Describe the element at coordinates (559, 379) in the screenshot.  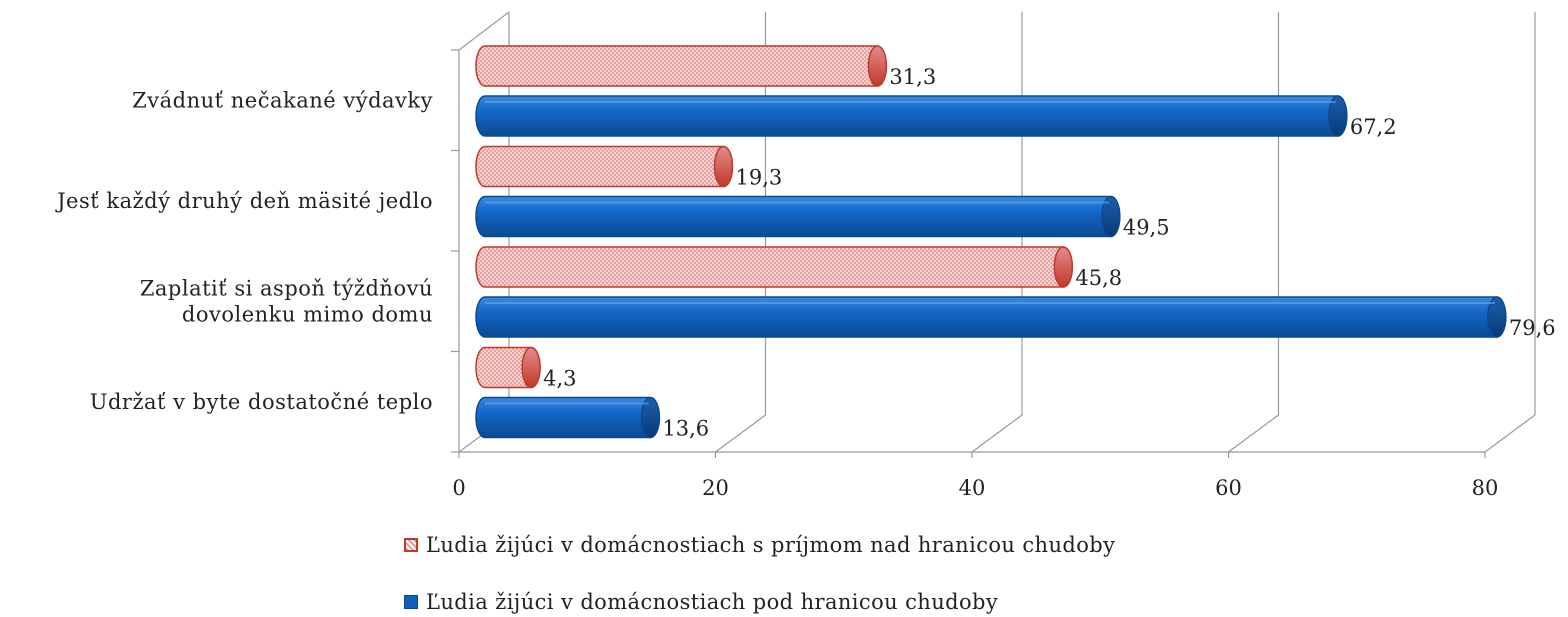
I see `data-label-above-udrzat-v-byte-dostatocne-teplo: 4,3` at that location.